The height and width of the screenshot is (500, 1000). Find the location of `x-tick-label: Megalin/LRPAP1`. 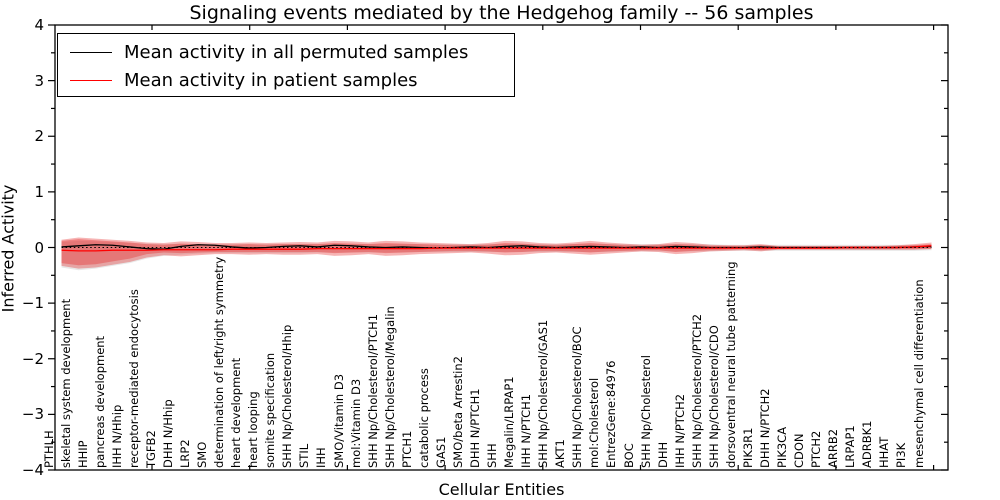

x-tick-label: Megalin/LRPAP1 is located at coordinates (509, 422).